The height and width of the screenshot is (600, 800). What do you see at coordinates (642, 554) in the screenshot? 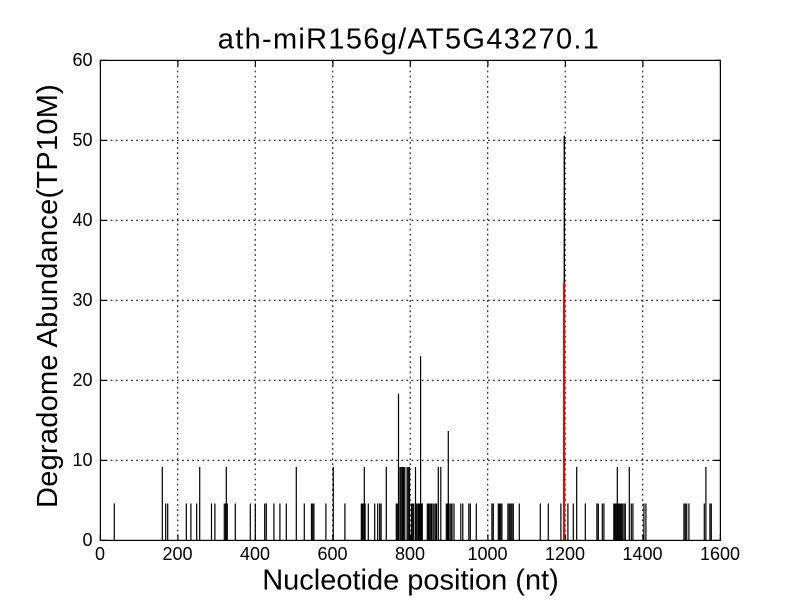
I see `svg-text: 1400` at bounding box center [642, 554].